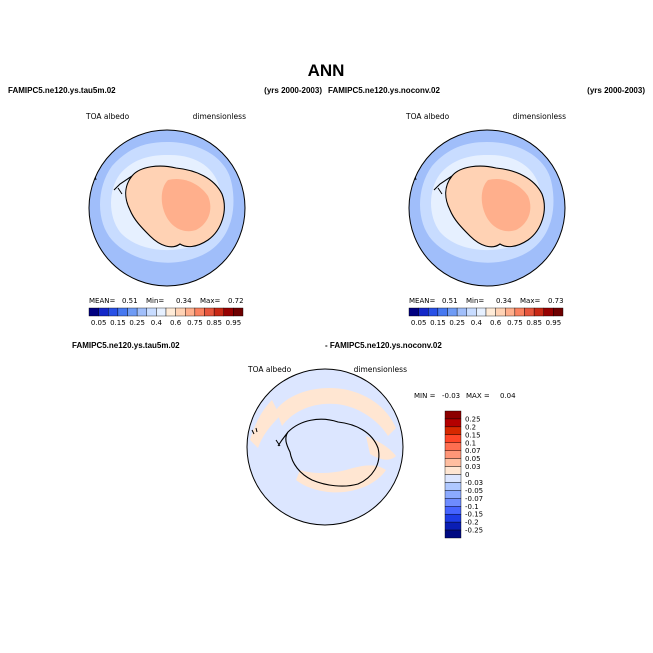  I want to click on south-america-tip, so click(266, 437).